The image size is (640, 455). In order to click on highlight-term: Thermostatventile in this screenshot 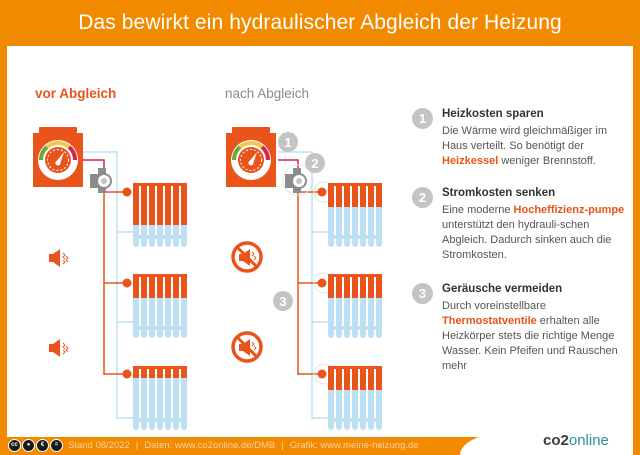, I will do `click(489, 321)`.